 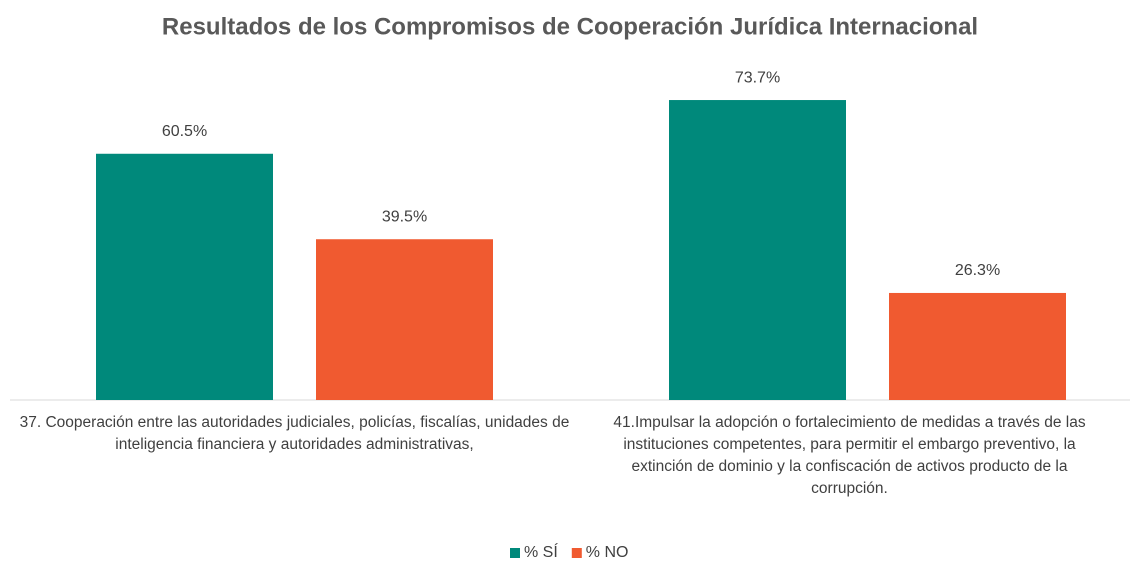 I want to click on data-label: 73.7%, so click(x=757, y=77).